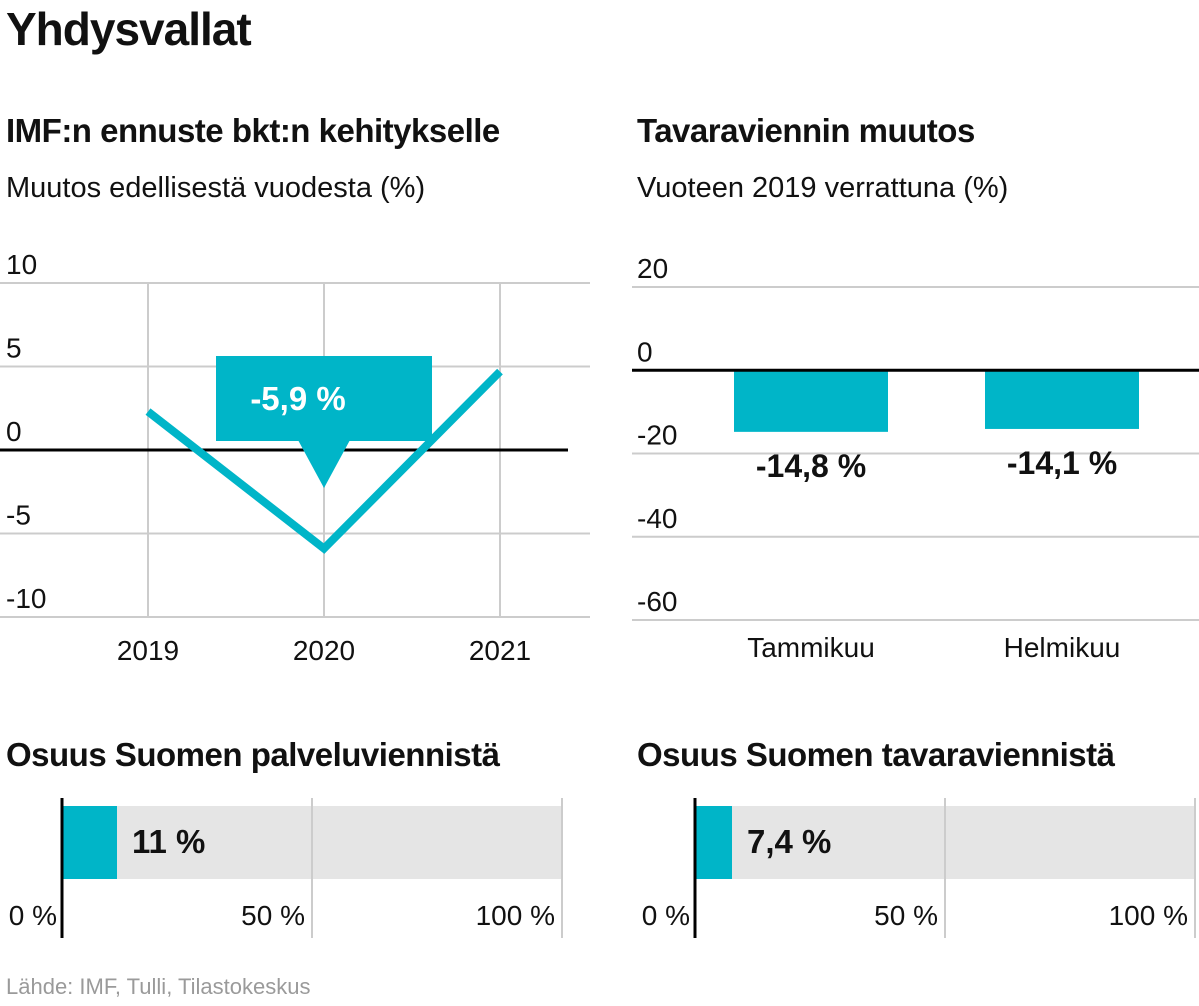  What do you see at coordinates (324, 650) in the screenshot?
I see `gdp-x-tick-label: 2020` at bounding box center [324, 650].